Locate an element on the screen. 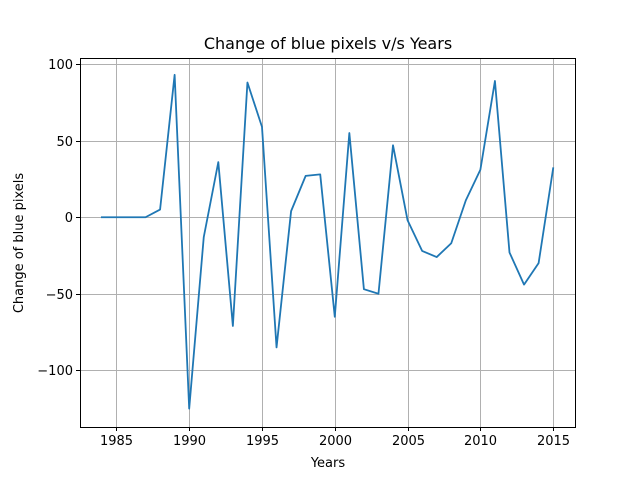  x-tick-label: 1985 is located at coordinates (116, 441).